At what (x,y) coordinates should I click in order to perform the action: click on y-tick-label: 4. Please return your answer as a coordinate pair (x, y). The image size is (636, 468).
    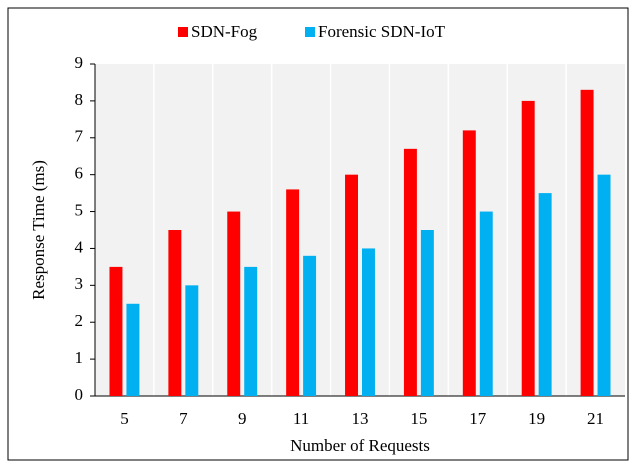
    Looking at the image, I should click on (79, 246).